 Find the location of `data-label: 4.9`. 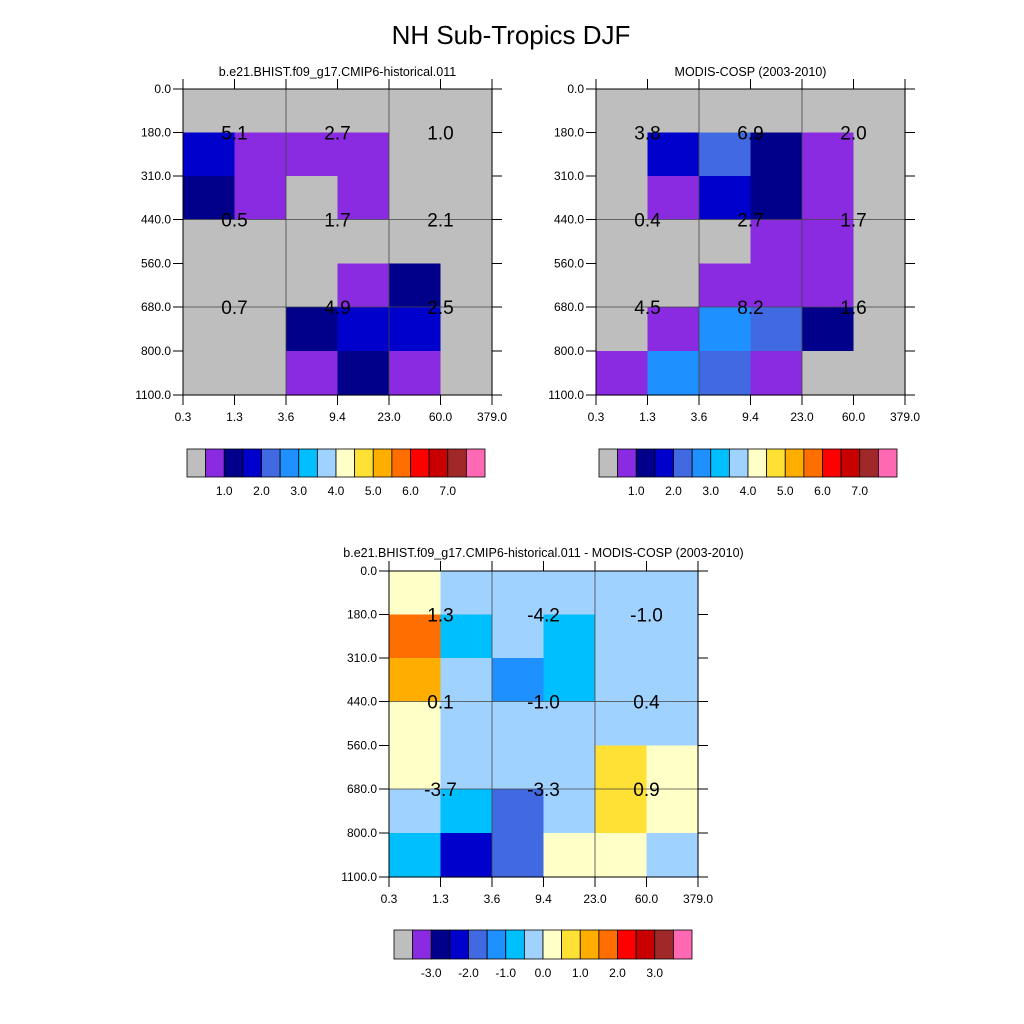

data-label: 4.9 is located at coordinates (337, 308).